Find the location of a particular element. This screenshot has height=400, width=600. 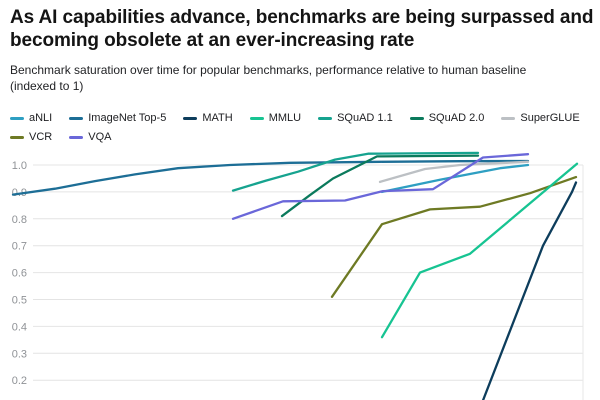

series-line-vcr is located at coordinates (454, 236).